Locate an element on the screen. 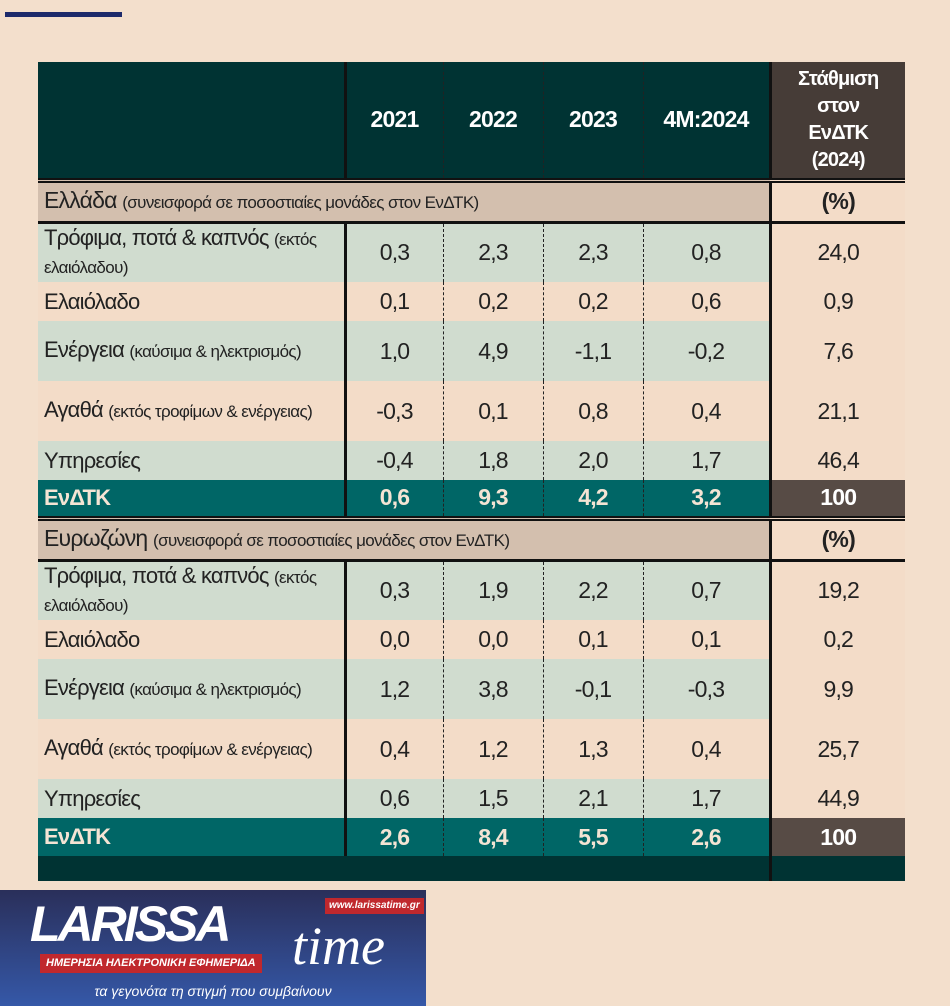 This screenshot has height=1006, width=950. value-cell: 4,9 is located at coordinates (492, 351).